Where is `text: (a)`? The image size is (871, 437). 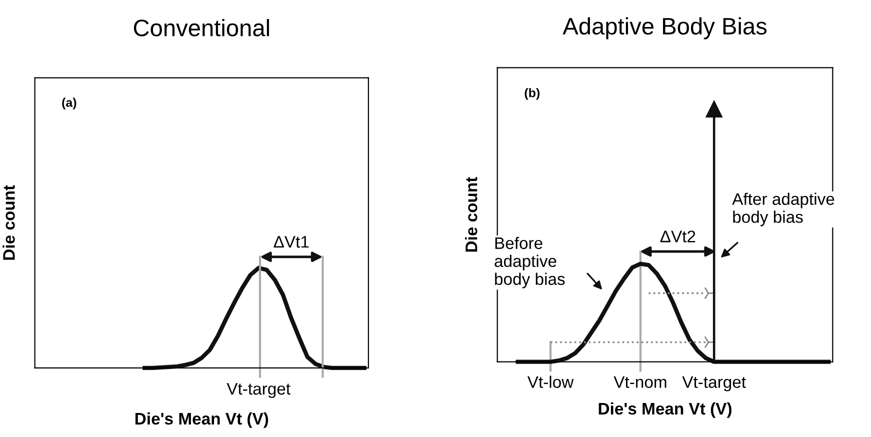 text: (a) is located at coordinates (69, 104).